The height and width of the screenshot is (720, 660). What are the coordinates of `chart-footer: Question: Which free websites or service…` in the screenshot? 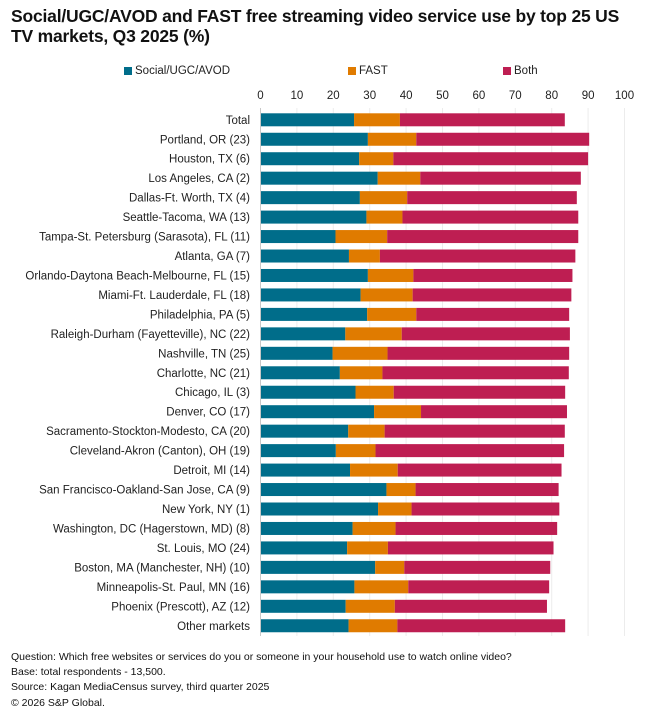 It's located at (261, 680).